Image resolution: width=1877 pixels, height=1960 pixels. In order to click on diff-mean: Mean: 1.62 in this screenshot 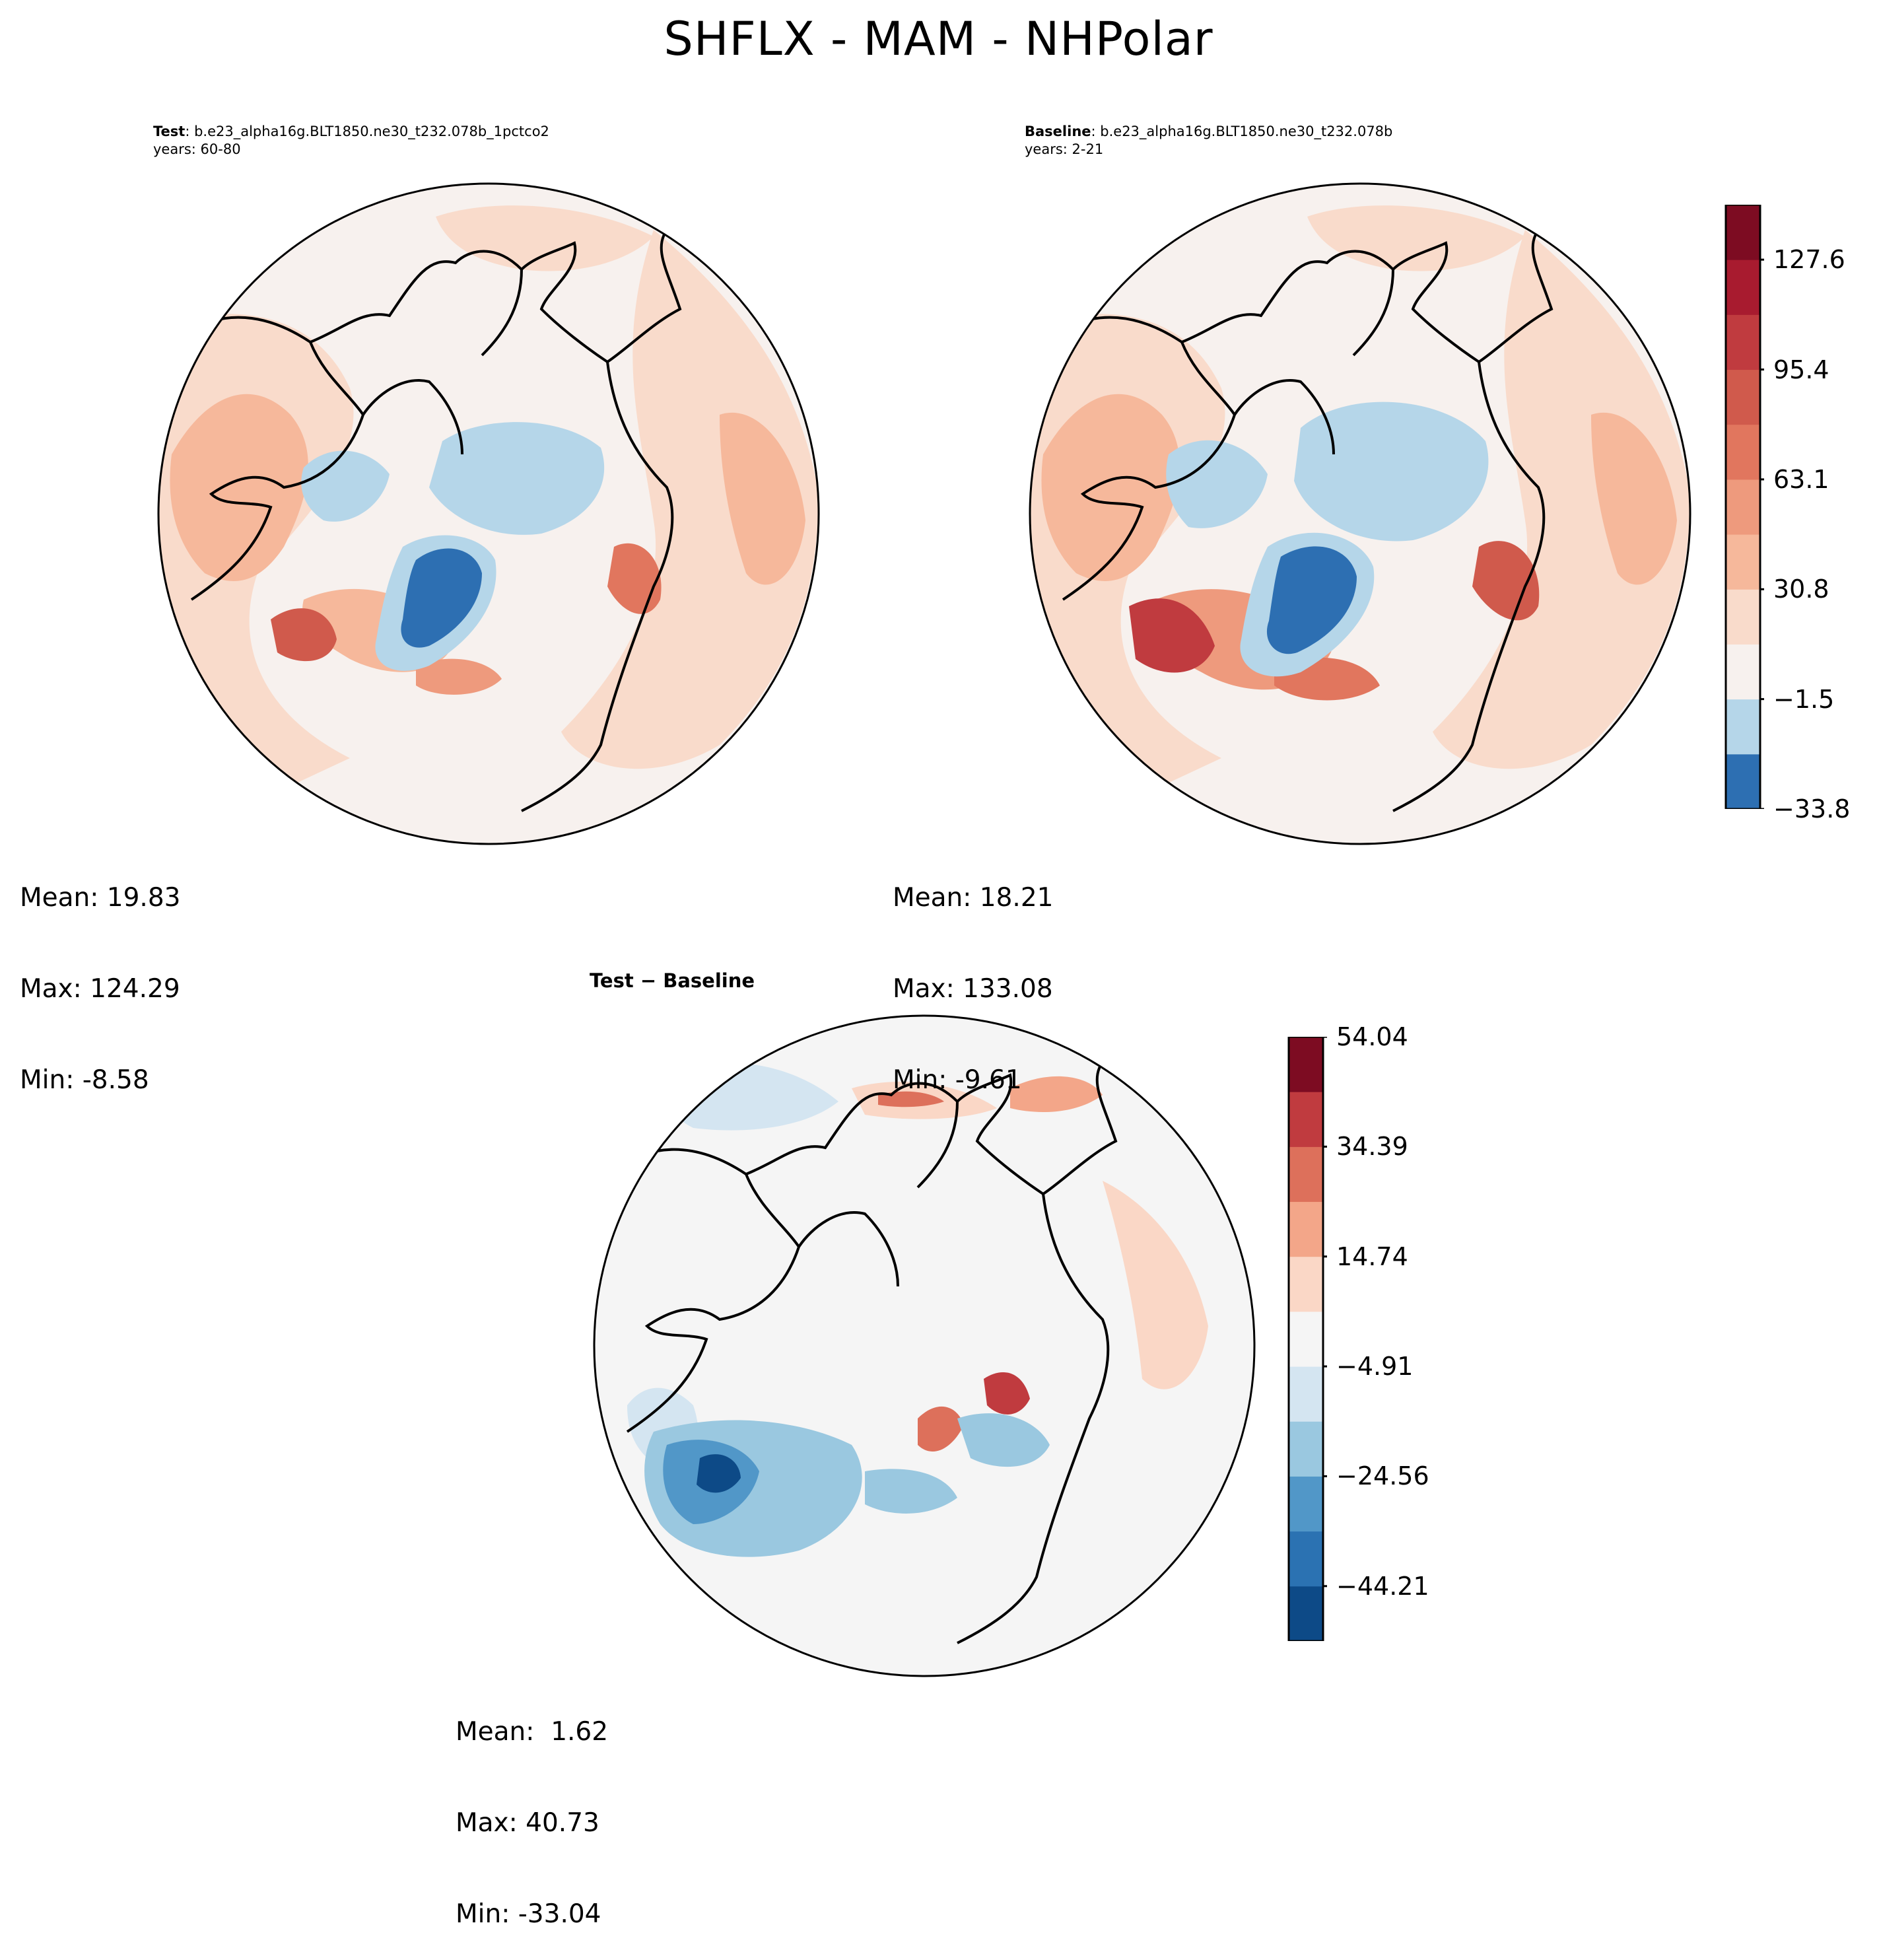, I will do `click(532, 1732)`.